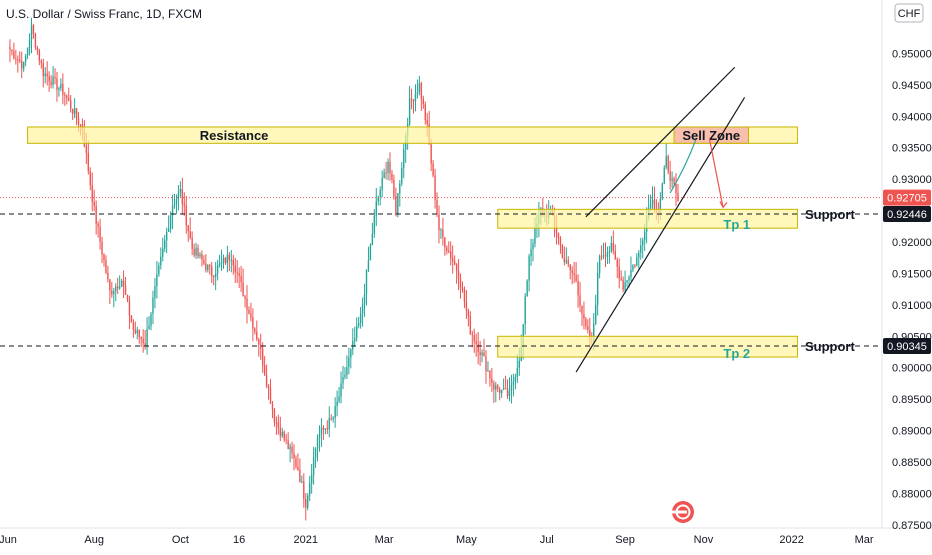  I want to click on currency-button: CHF, so click(909, 13).